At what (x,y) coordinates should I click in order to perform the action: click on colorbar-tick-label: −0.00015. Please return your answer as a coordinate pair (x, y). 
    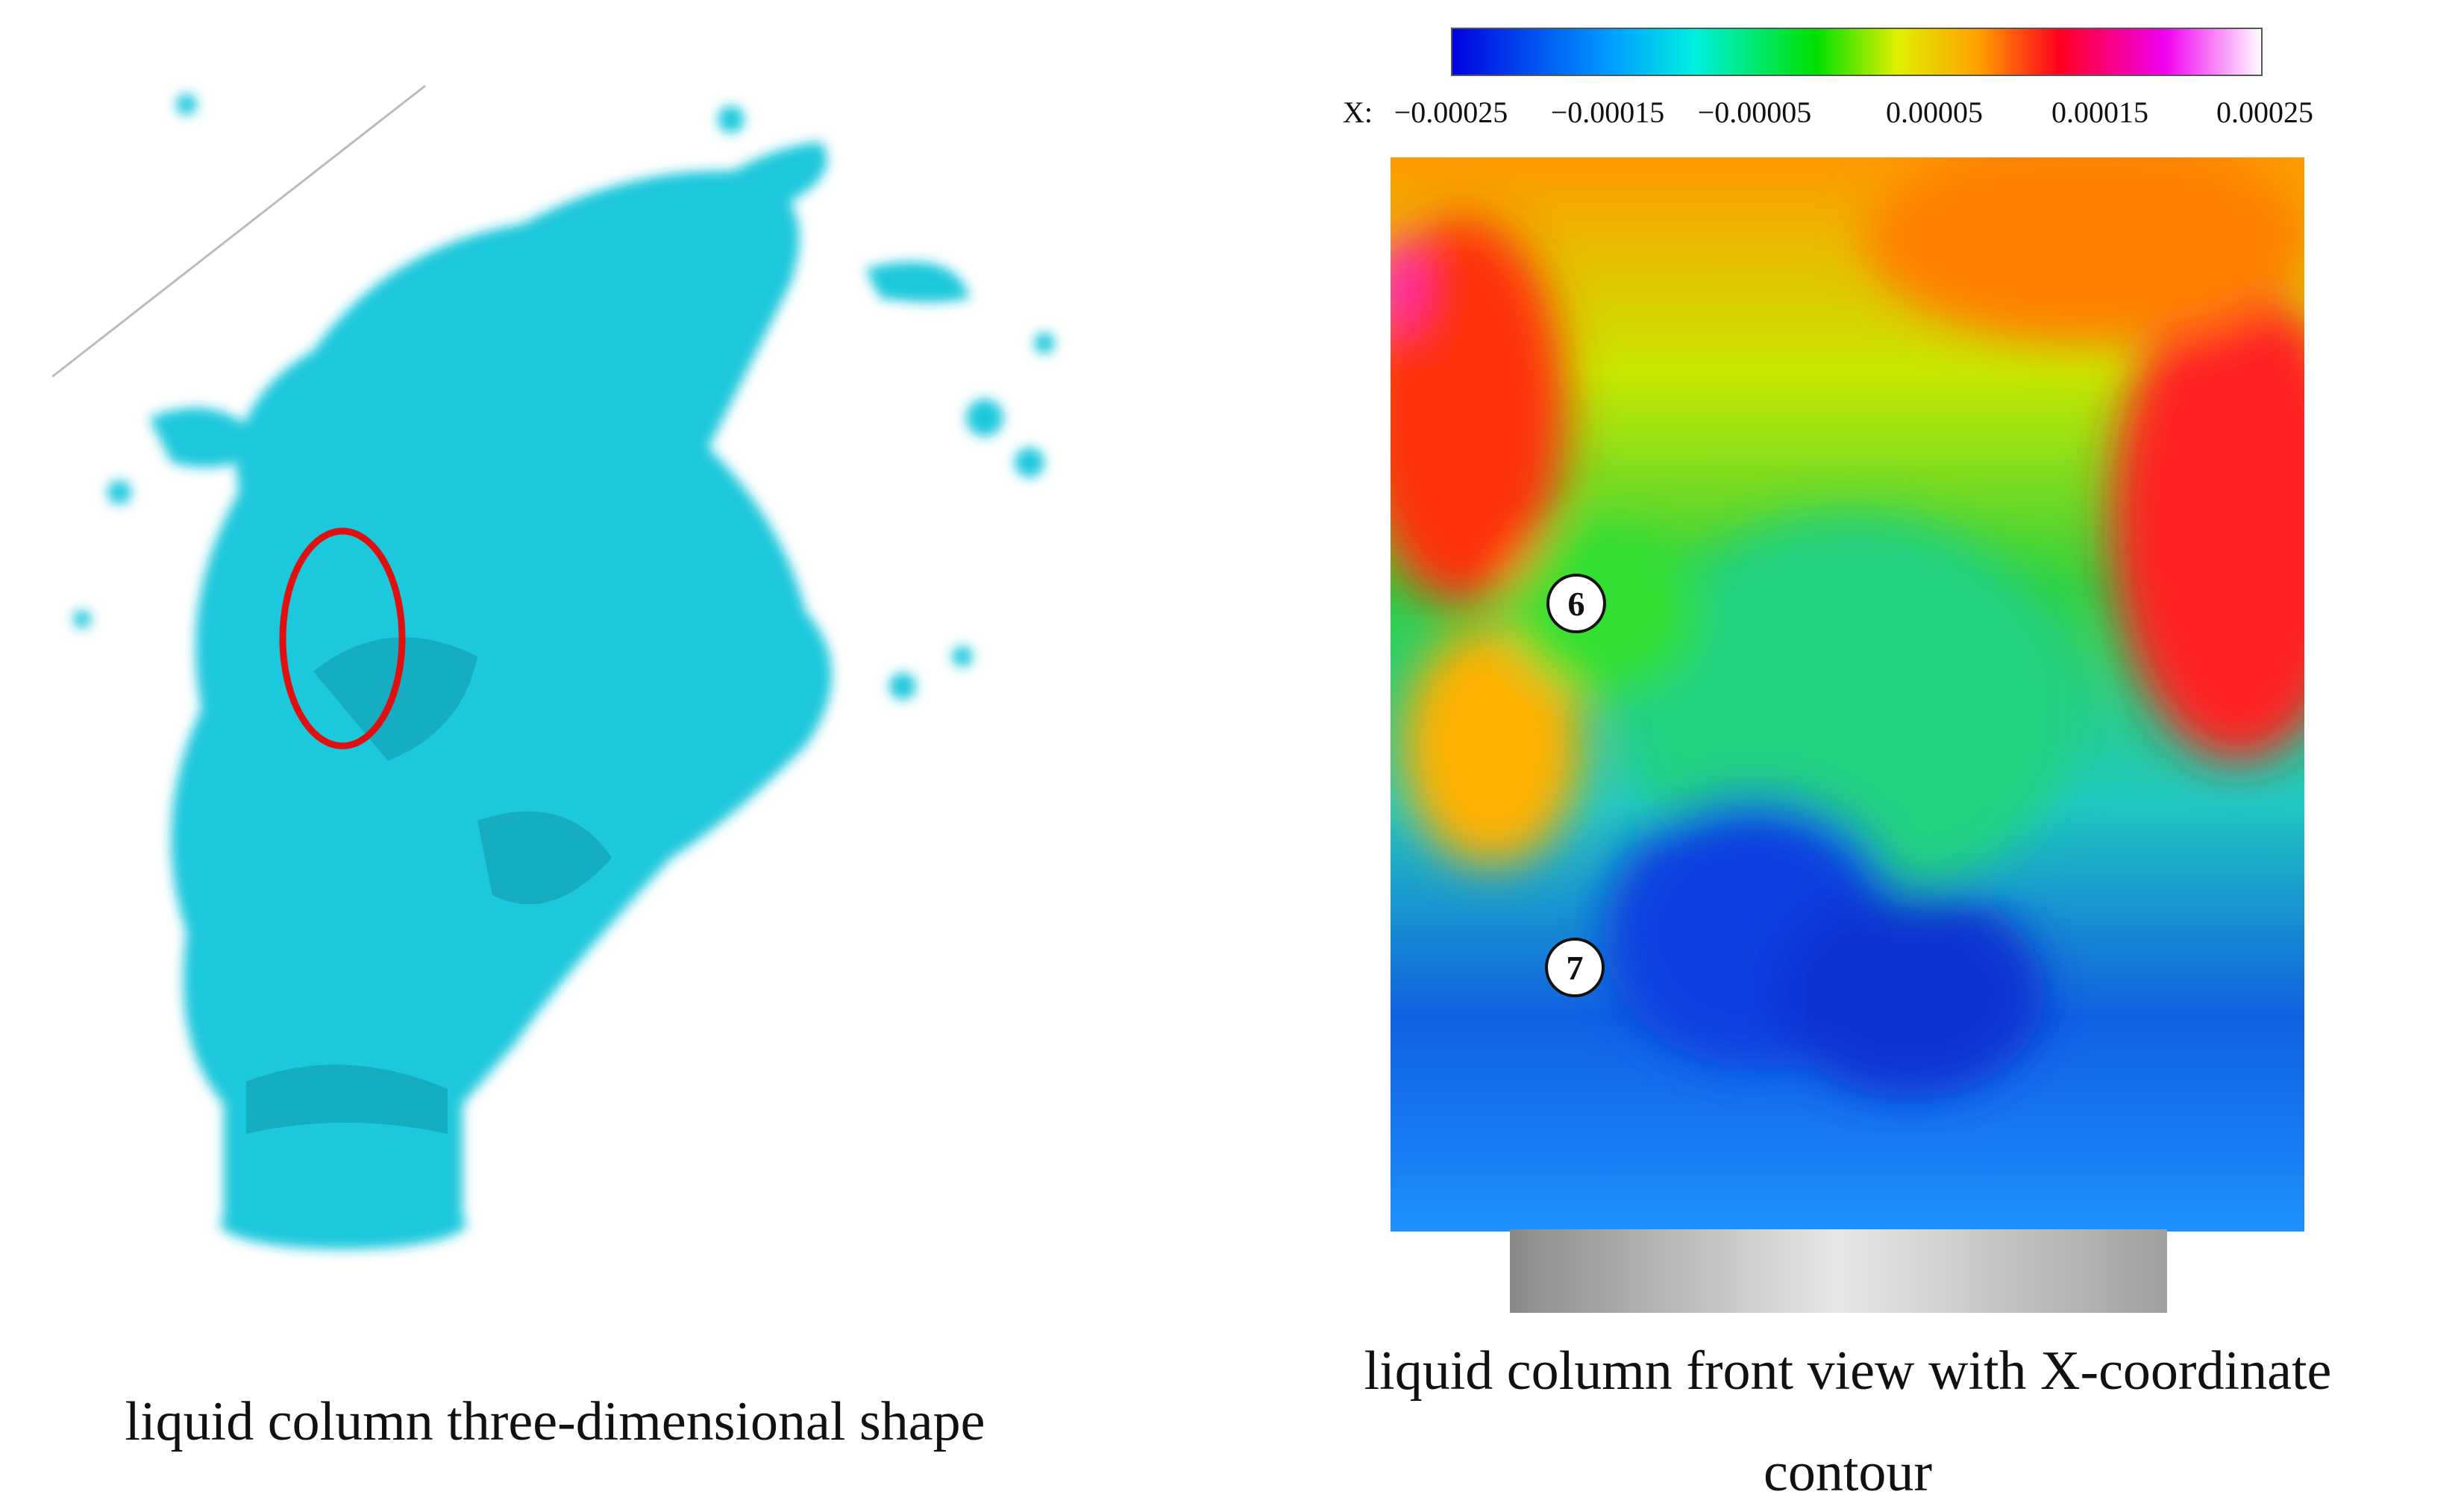
    Looking at the image, I should click on (1608, 112).